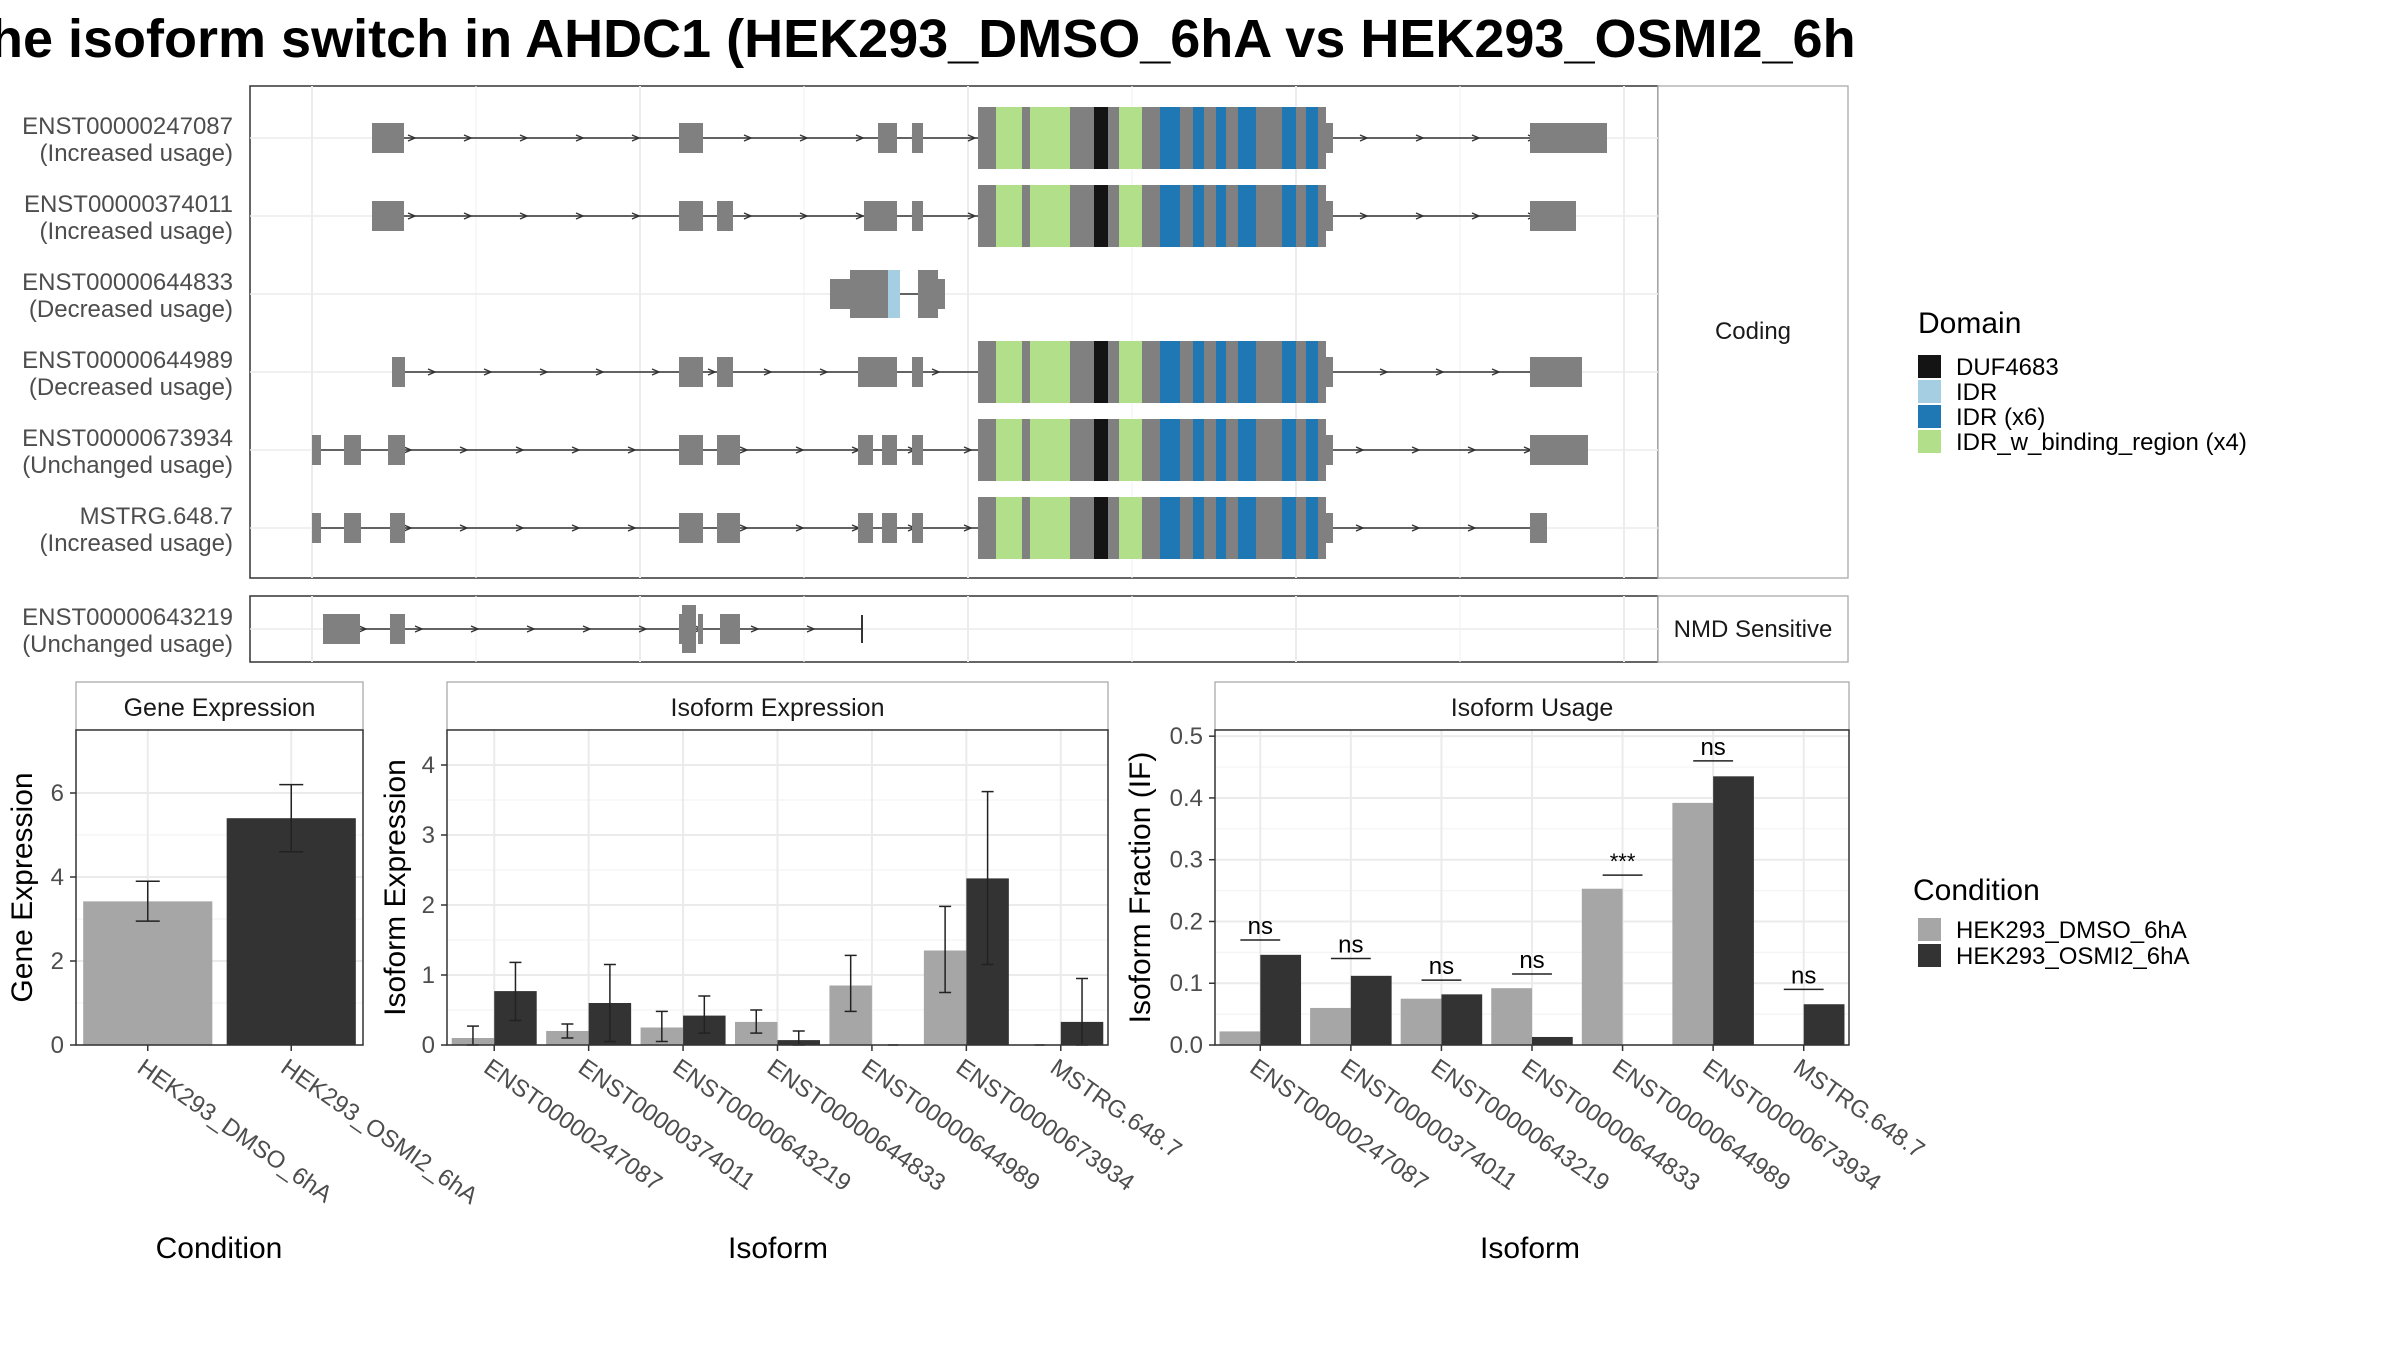 The image size is (2400, 1350). I want to click on domain-idr, so click(894, 294).